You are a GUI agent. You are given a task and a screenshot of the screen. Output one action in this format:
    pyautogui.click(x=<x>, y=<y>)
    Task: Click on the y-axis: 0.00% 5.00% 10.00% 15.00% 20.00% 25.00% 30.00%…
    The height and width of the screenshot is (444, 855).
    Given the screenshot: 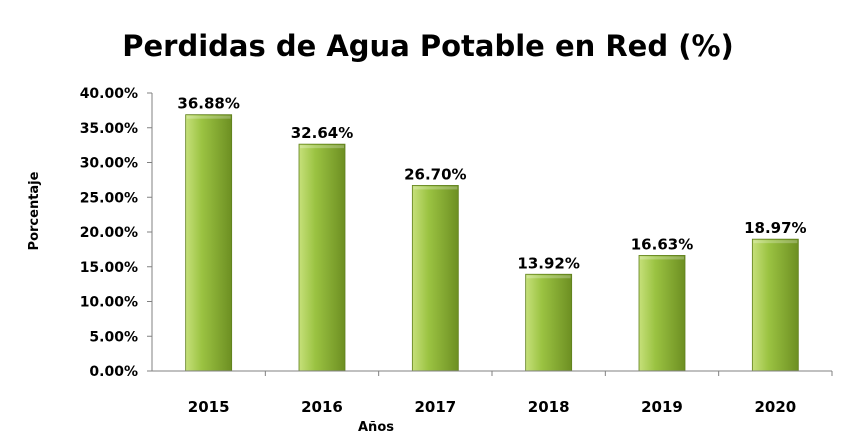 What is the action you would take?
    pyautogui.click(x=116, y=233)
    